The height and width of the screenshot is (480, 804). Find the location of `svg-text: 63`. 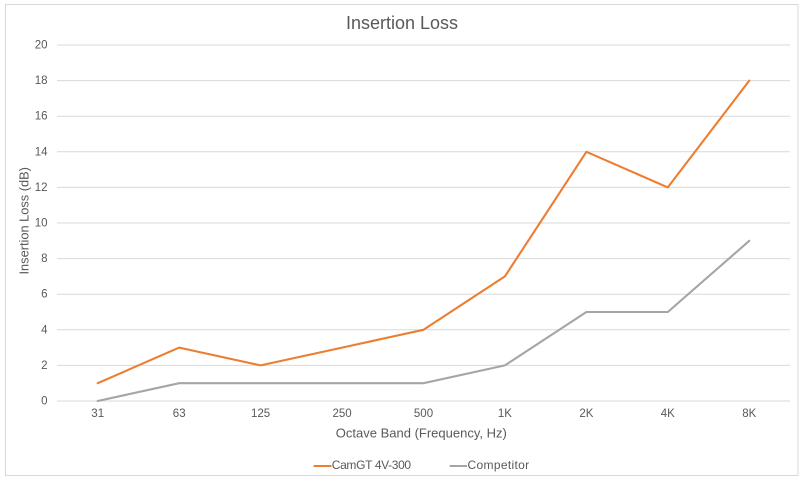

svg-text: 63 is located at coordinates (179, 414).